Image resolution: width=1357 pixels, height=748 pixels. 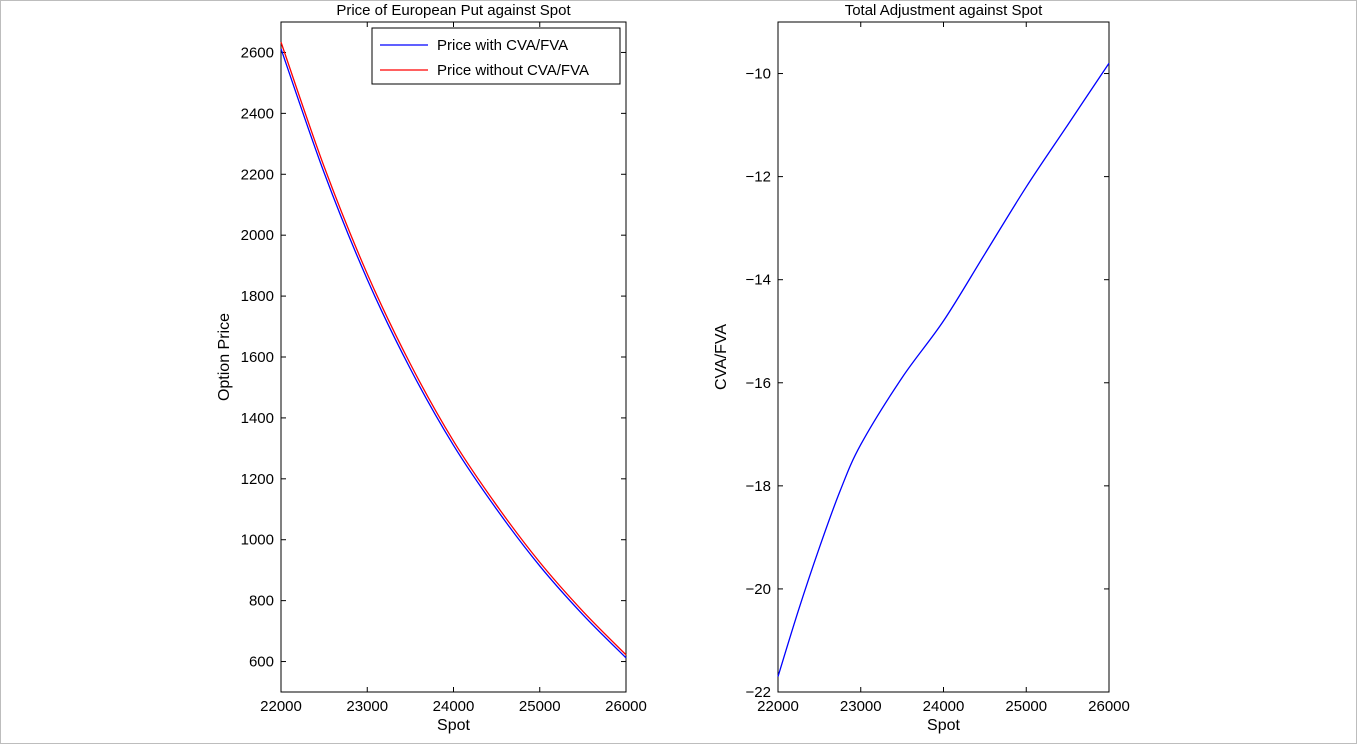 I want to click on chart1-xtick-label: 24000, so click(x=454, y=706).